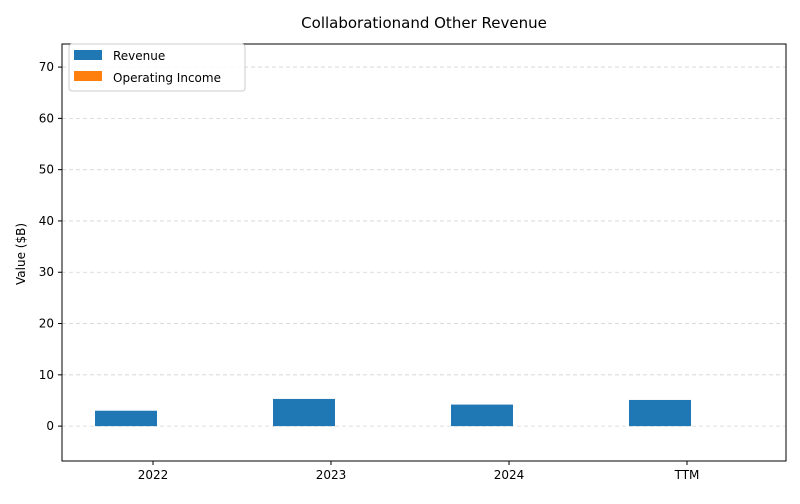 The width and height of the screenshot is (800, 504). Describe the element at coordinates (304, 412) in the screenshot. I see `bar-revenue-2023` at that location.